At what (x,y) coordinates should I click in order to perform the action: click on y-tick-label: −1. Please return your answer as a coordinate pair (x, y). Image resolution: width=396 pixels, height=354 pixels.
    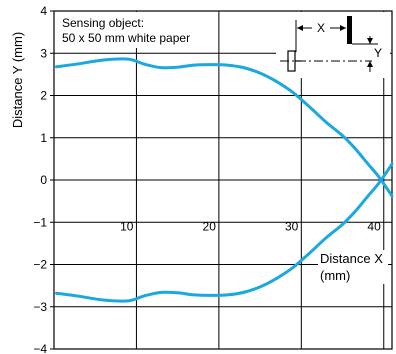
    Looking at the image, I should click on (40, 222).